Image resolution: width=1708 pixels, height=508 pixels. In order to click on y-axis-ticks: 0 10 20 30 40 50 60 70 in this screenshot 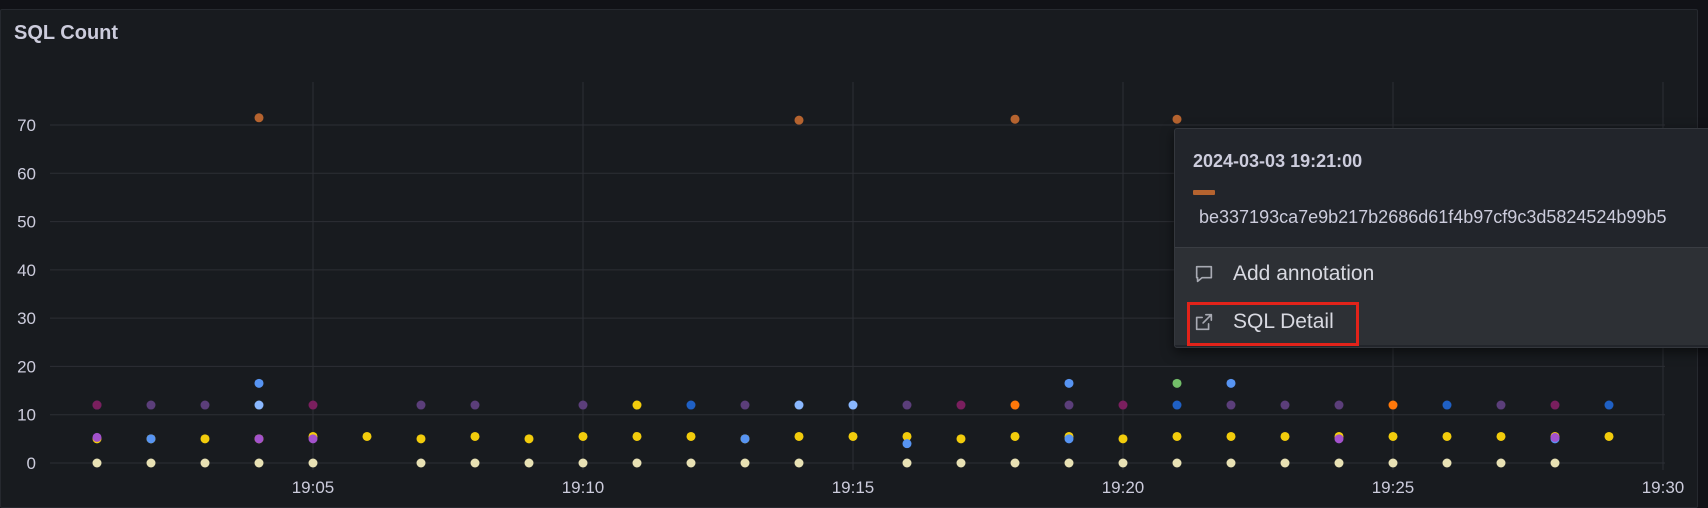, I will do `click(26, 294)`.